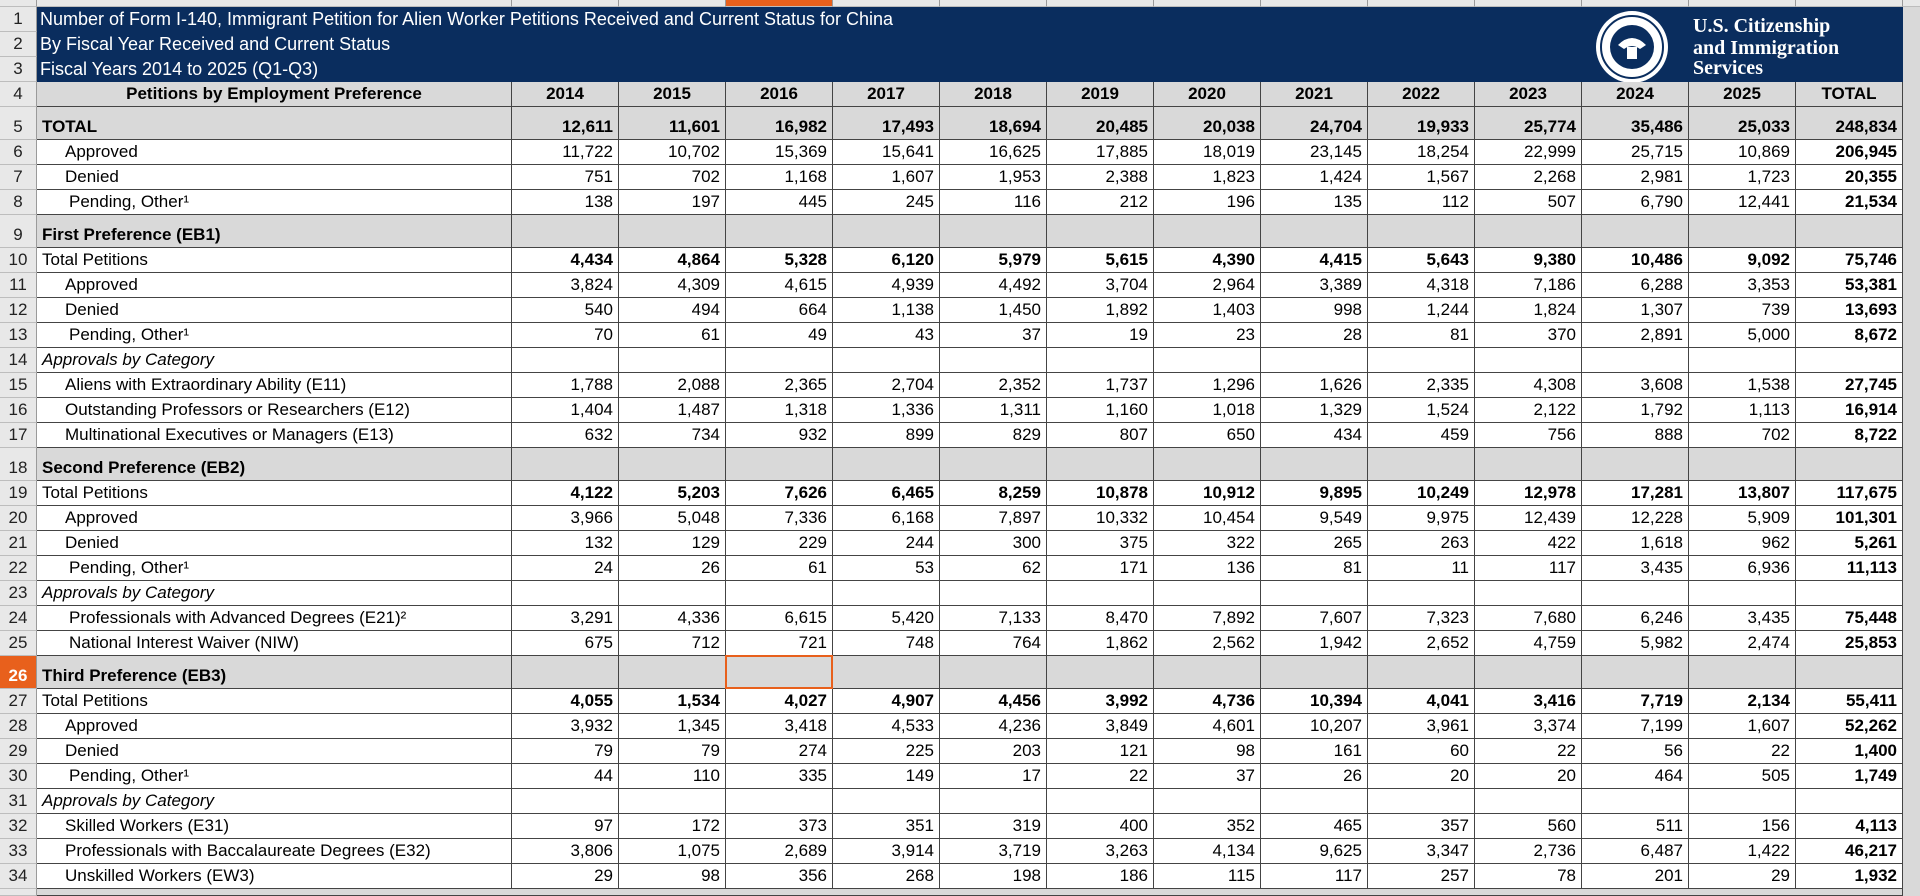 The height and width of the screenshot is (896, 1920). Describe the element at coordinates (886, 701) in the screenshot. I see `cell: 4,907` at that location.